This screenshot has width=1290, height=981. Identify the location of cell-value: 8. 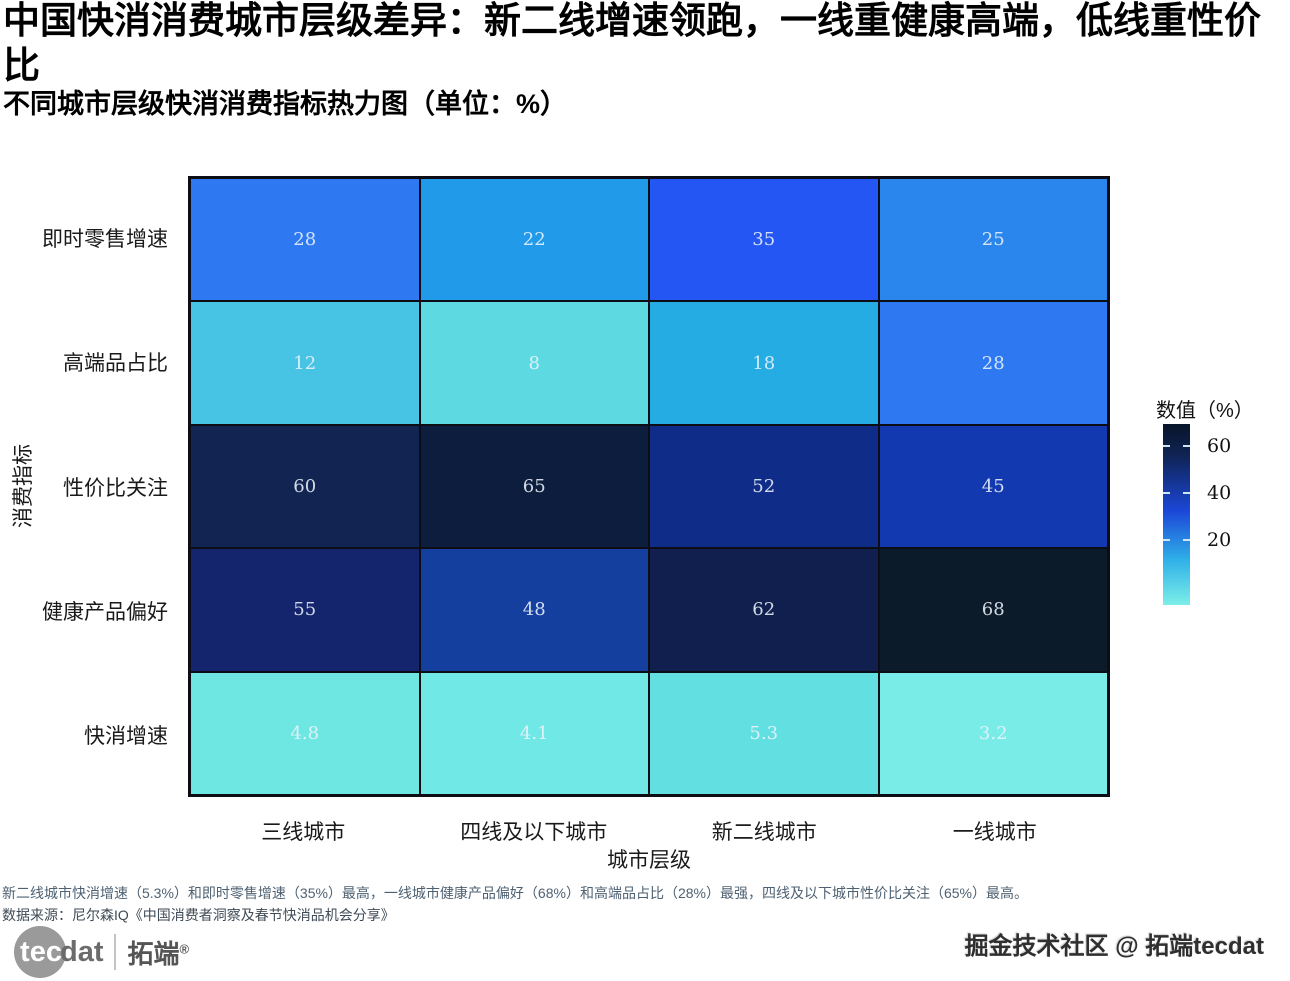
(534, 363).